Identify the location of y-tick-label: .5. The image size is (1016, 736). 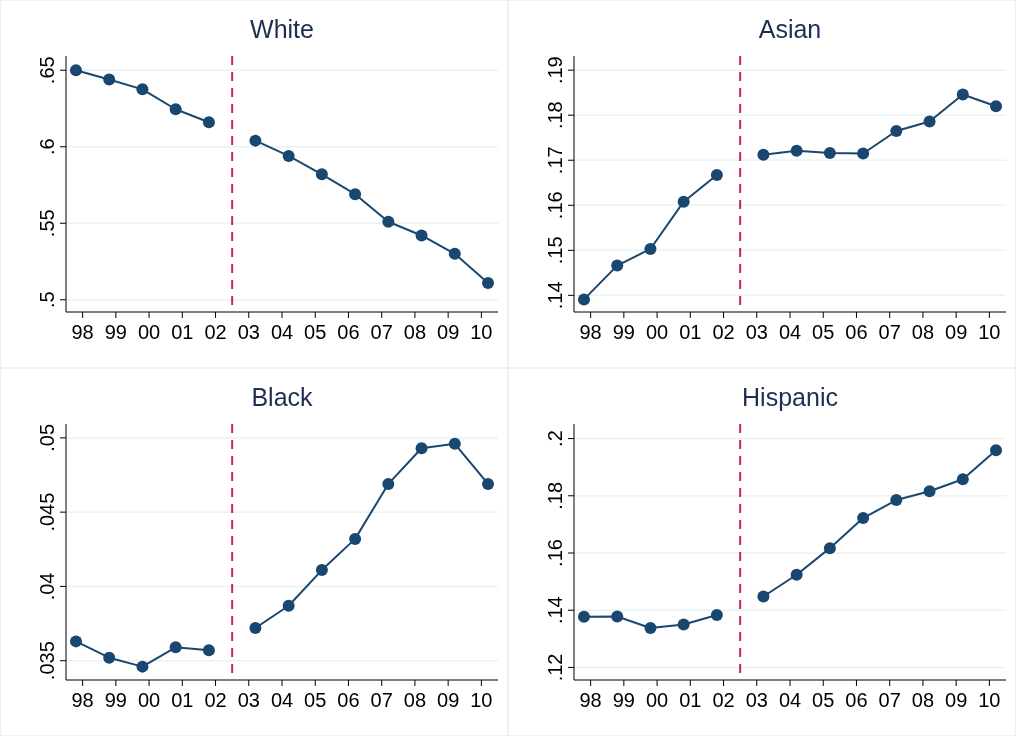
(47, 300).